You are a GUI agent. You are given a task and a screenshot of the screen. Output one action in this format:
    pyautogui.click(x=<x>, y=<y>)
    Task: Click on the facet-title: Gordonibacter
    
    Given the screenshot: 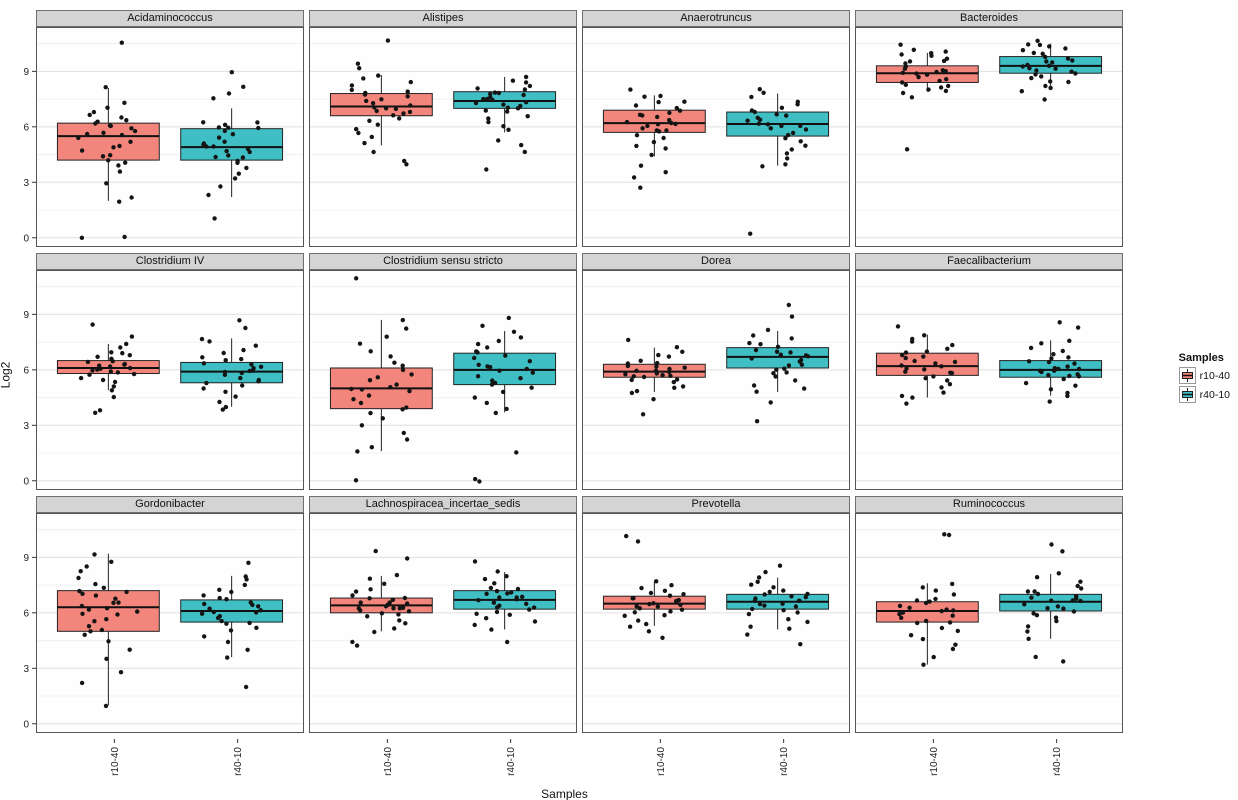 What is the action you would take?
    pyautogui.click(x=170, y=504)
    